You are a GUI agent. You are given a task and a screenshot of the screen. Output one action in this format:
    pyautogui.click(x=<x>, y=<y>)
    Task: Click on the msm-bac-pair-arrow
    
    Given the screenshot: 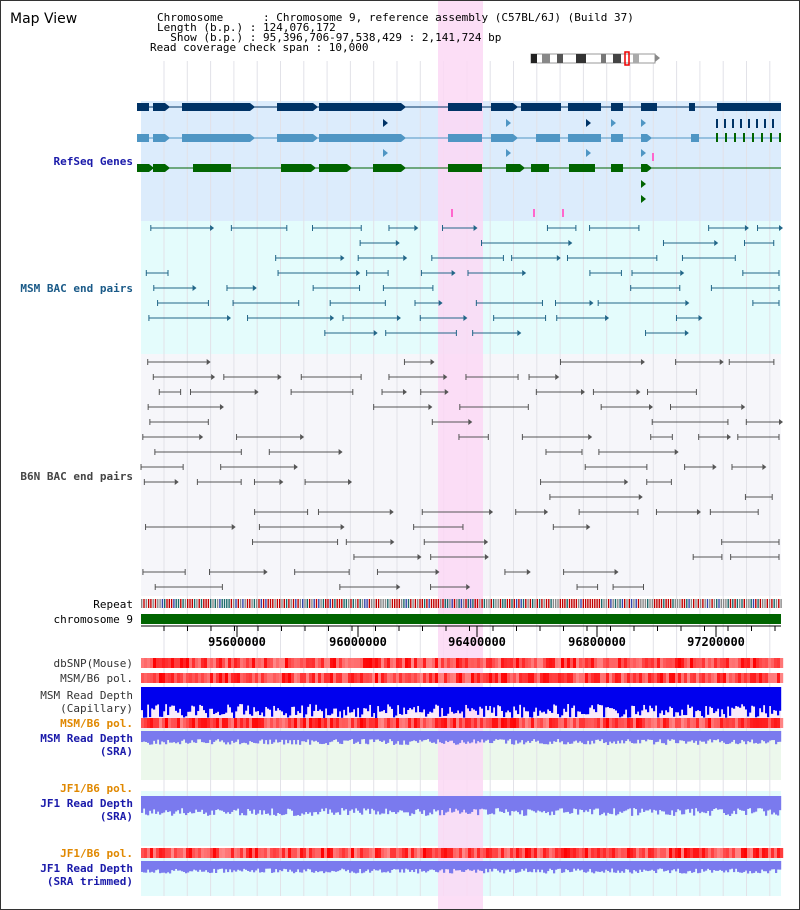 What is the action you would take?
    pyautogui.click(x=332, y=318)
    